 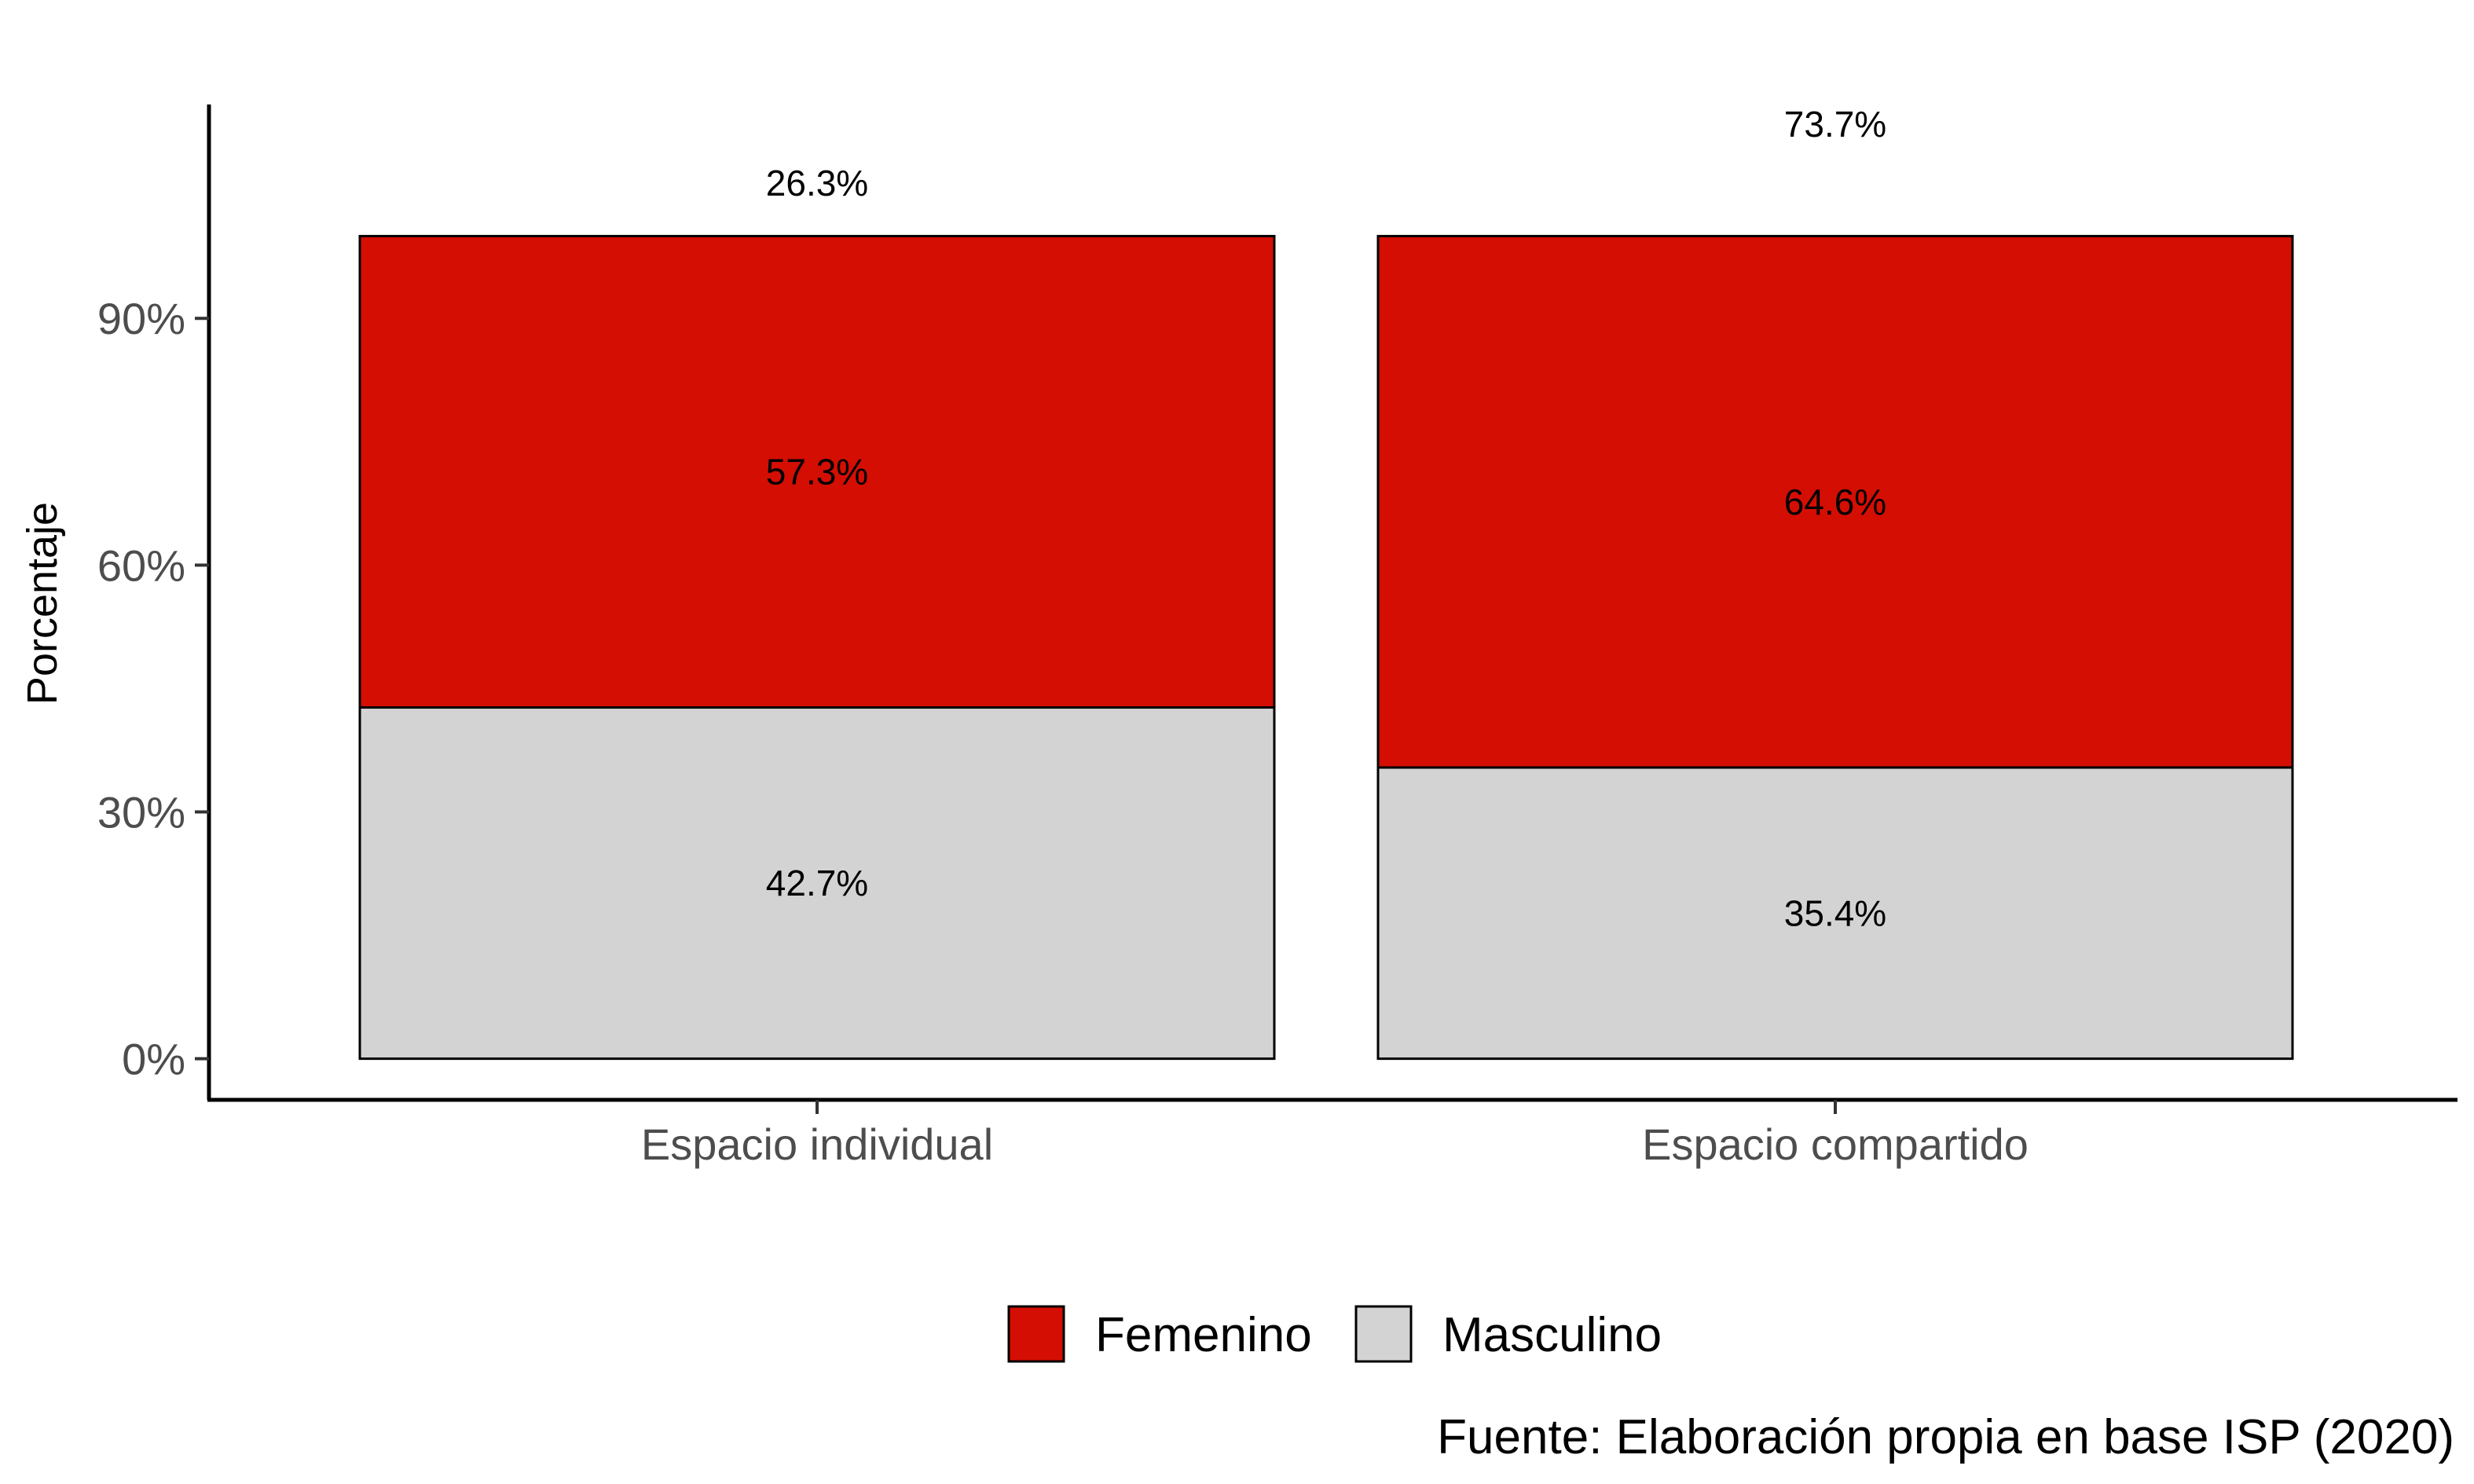 What do you see at coordinates (1383, 1334) in the screenshot?
I see `legend-swatch-masculino` at bounding box center [1383, 1334].